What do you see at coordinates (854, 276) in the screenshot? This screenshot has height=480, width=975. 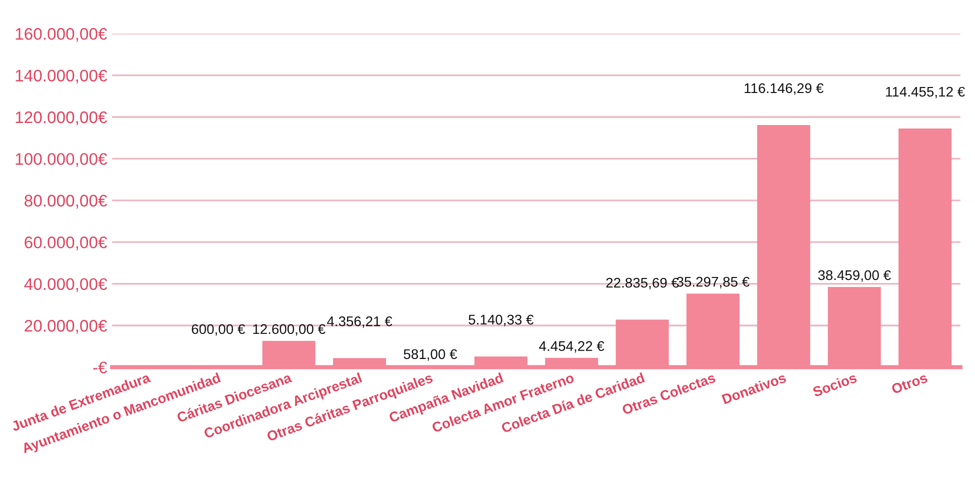 I see `data-label: 38.459,00 €` at bounding box center [854, 276].